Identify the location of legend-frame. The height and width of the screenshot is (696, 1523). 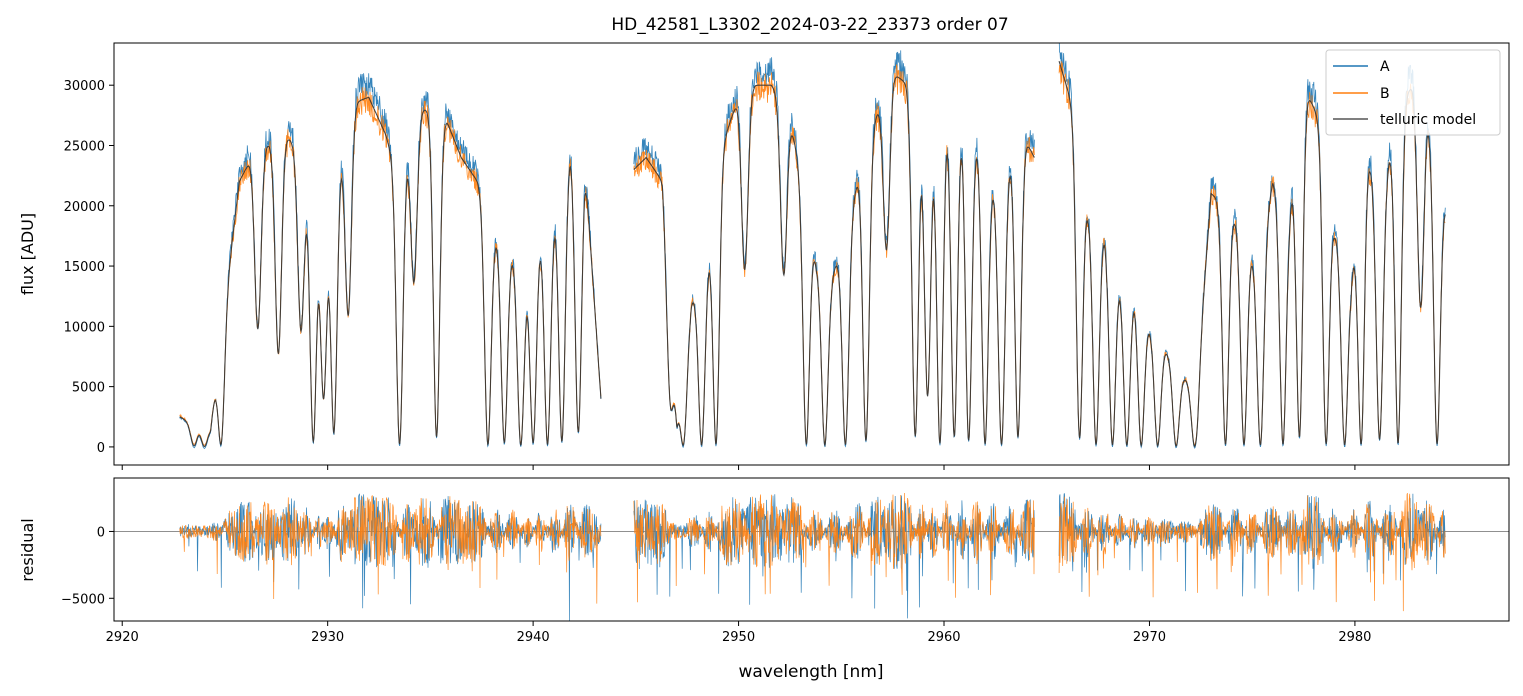
(1413, 92).